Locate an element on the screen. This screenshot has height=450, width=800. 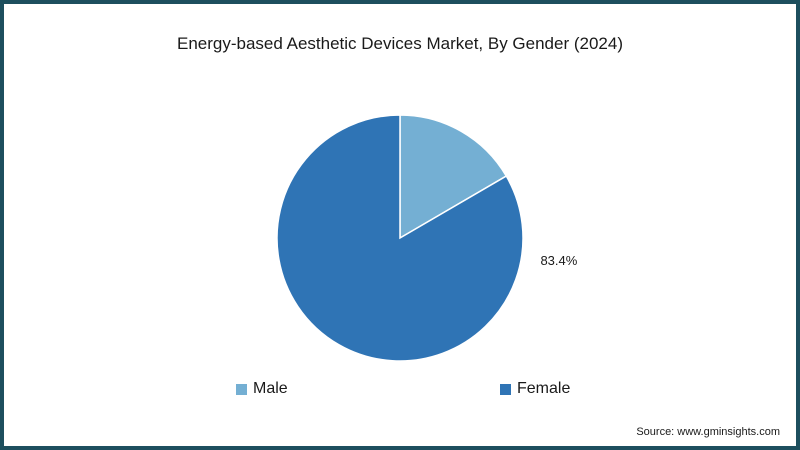
legend-item-female: Female is located at coordinates (535, 389).